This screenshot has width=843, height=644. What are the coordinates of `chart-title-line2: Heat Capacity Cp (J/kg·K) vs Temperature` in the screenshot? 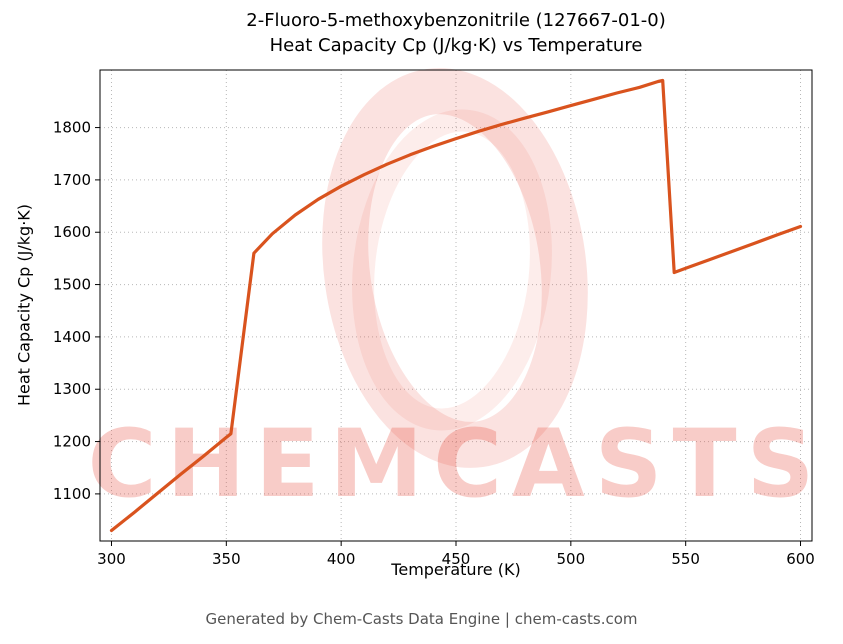 It's located at (456, 46).